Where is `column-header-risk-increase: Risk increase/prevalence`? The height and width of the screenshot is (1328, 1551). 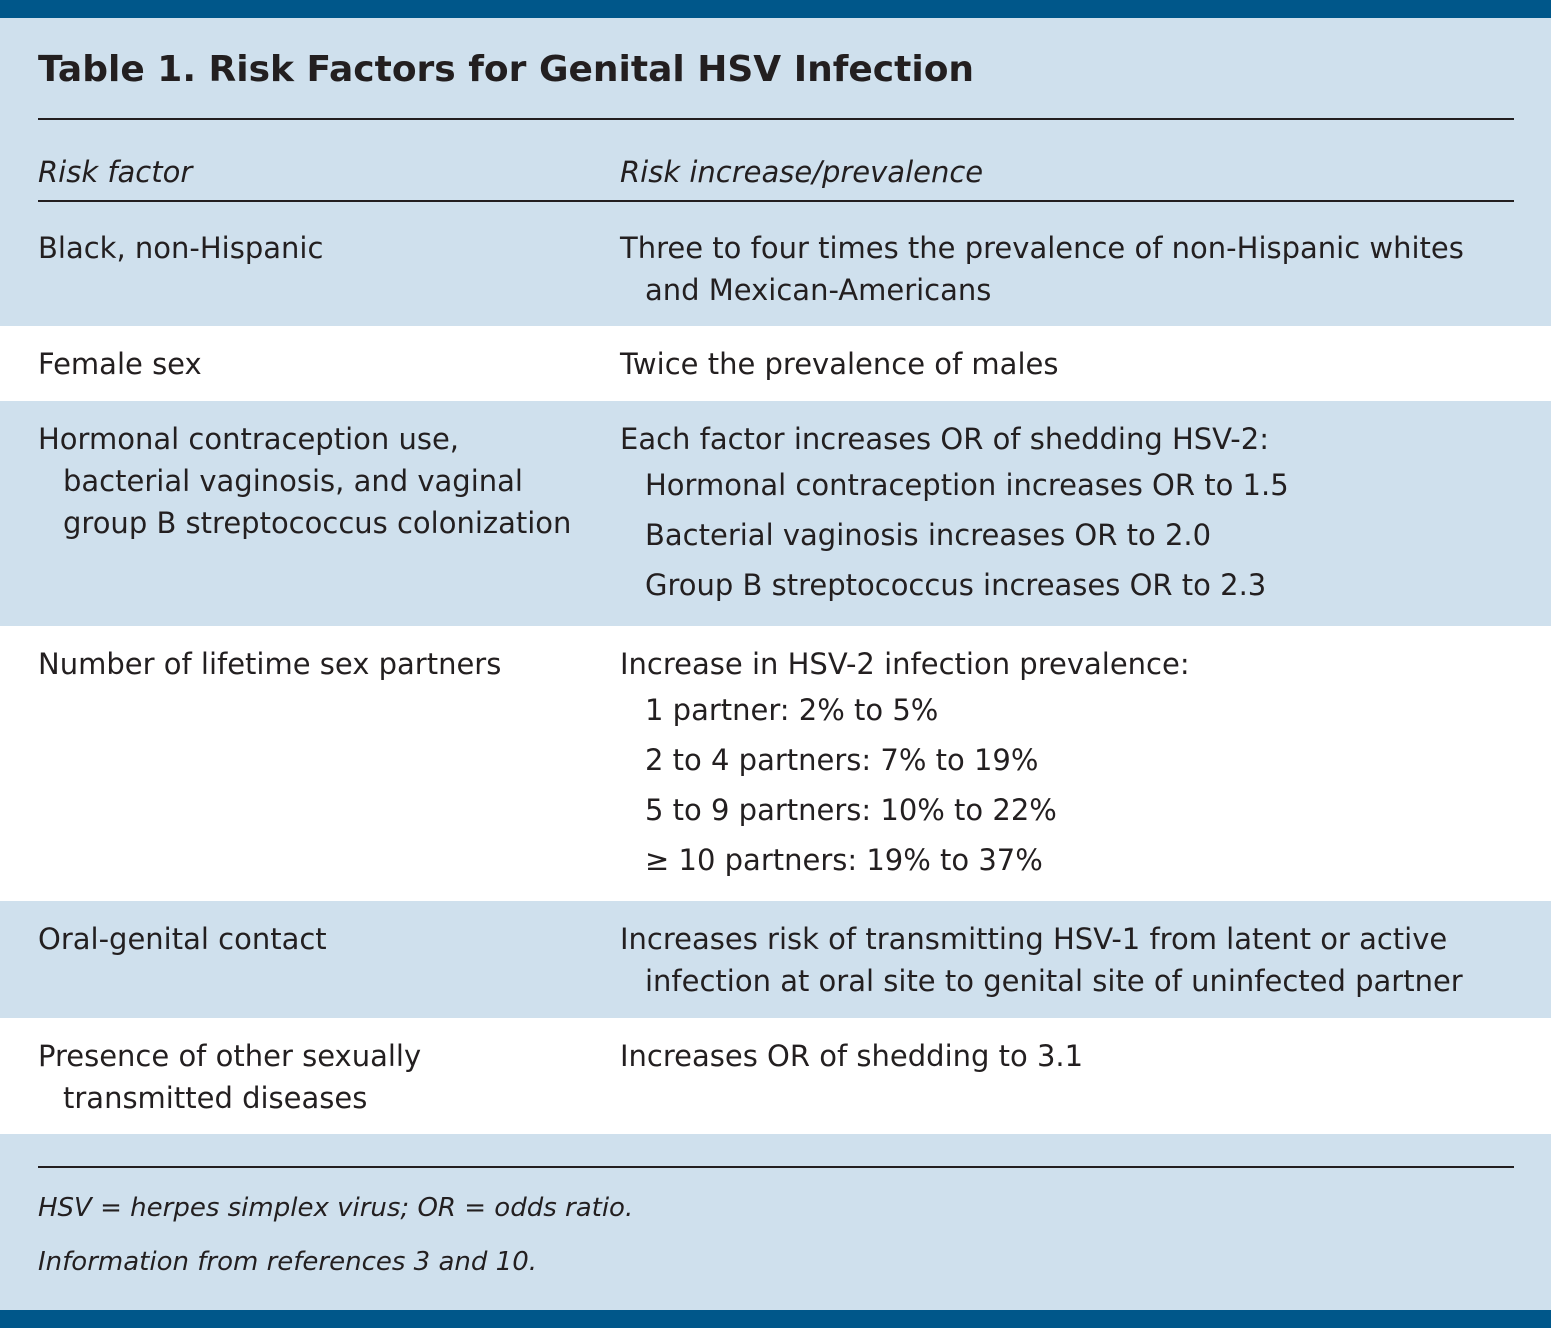 column-header-risk-increase: Risk increase/prevalence is located at coordinates (802, 172).